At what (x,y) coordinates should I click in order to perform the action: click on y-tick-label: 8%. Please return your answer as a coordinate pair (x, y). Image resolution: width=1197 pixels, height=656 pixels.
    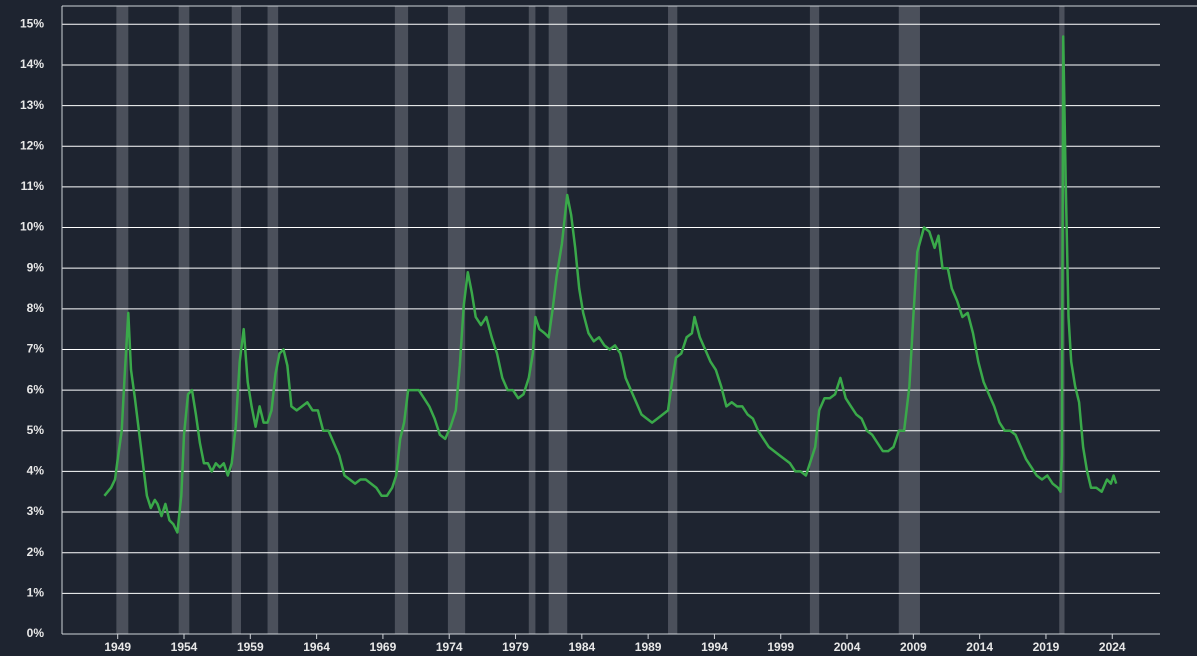
    Looking at the image, I should click on (36, 308).